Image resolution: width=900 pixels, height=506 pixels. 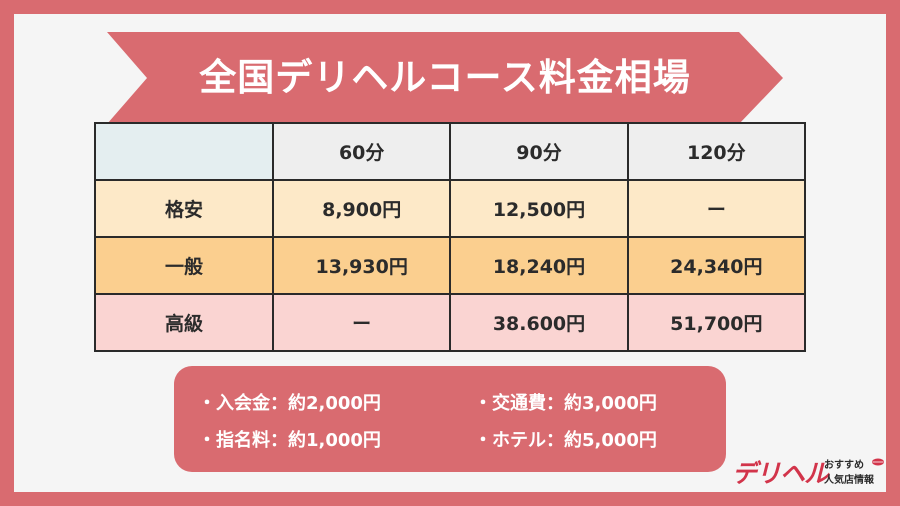 What do you see at coordinates (361, 208) in the screenshot?
I see `table-cell: 8,900円` at bounding box center [361, 208].